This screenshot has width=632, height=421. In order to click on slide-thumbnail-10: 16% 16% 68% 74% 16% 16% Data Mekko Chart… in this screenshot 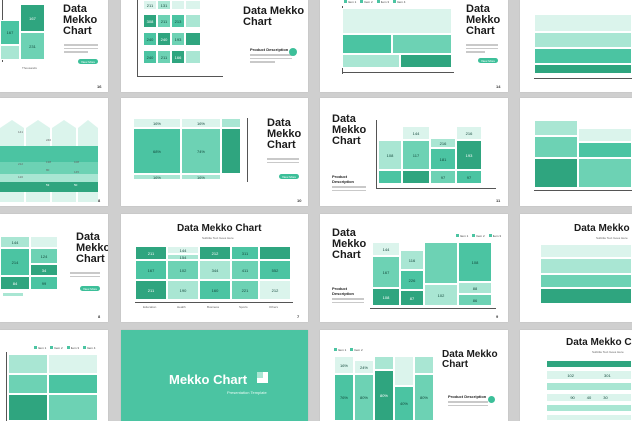, I will do `click(214, 152)`.